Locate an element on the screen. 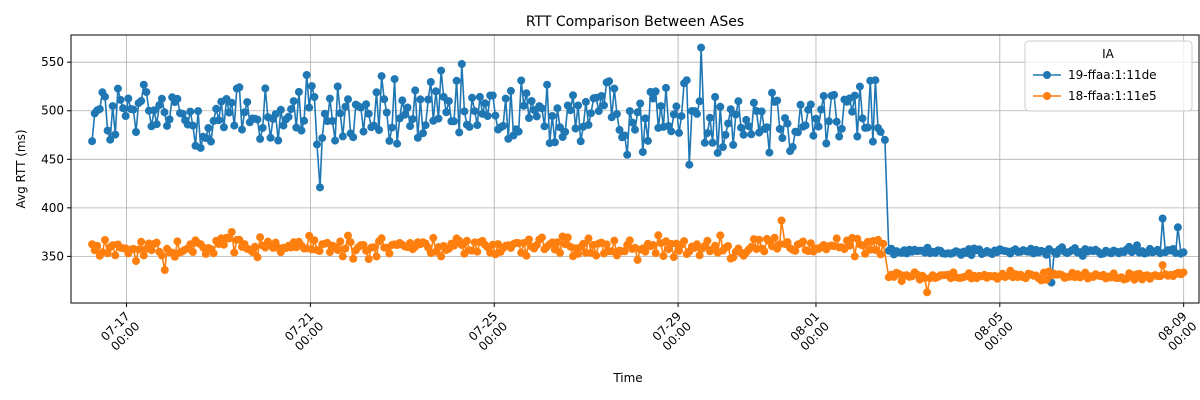 The image size is (1200, 400). legend-label: 19-ffaa:1:11de is located at coordinates (1112, 75).